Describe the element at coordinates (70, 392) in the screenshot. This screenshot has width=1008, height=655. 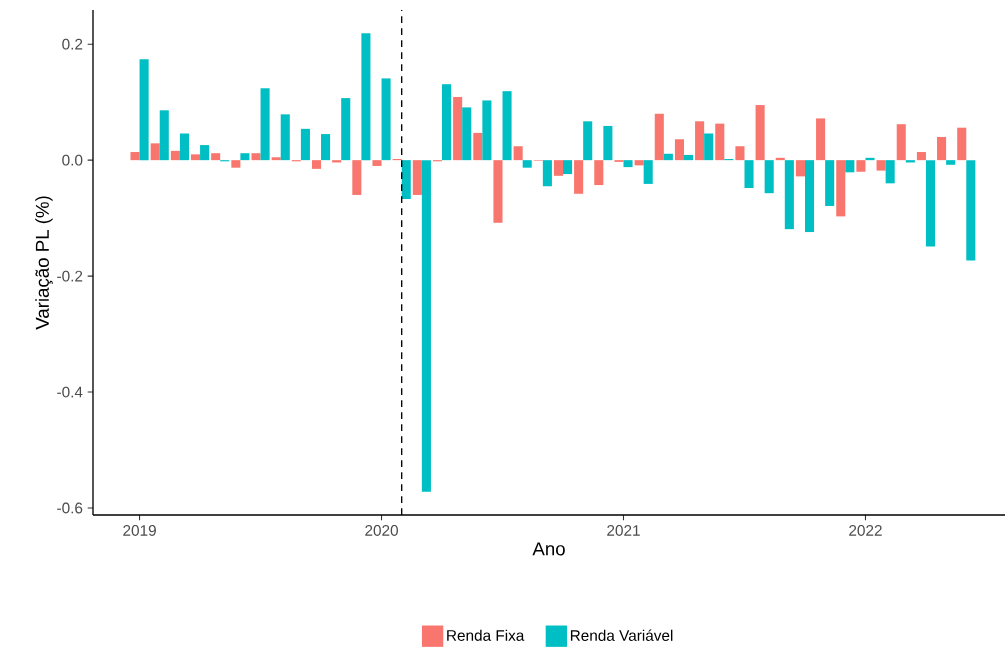
I see `y-tick-label: -0.4` at that location.